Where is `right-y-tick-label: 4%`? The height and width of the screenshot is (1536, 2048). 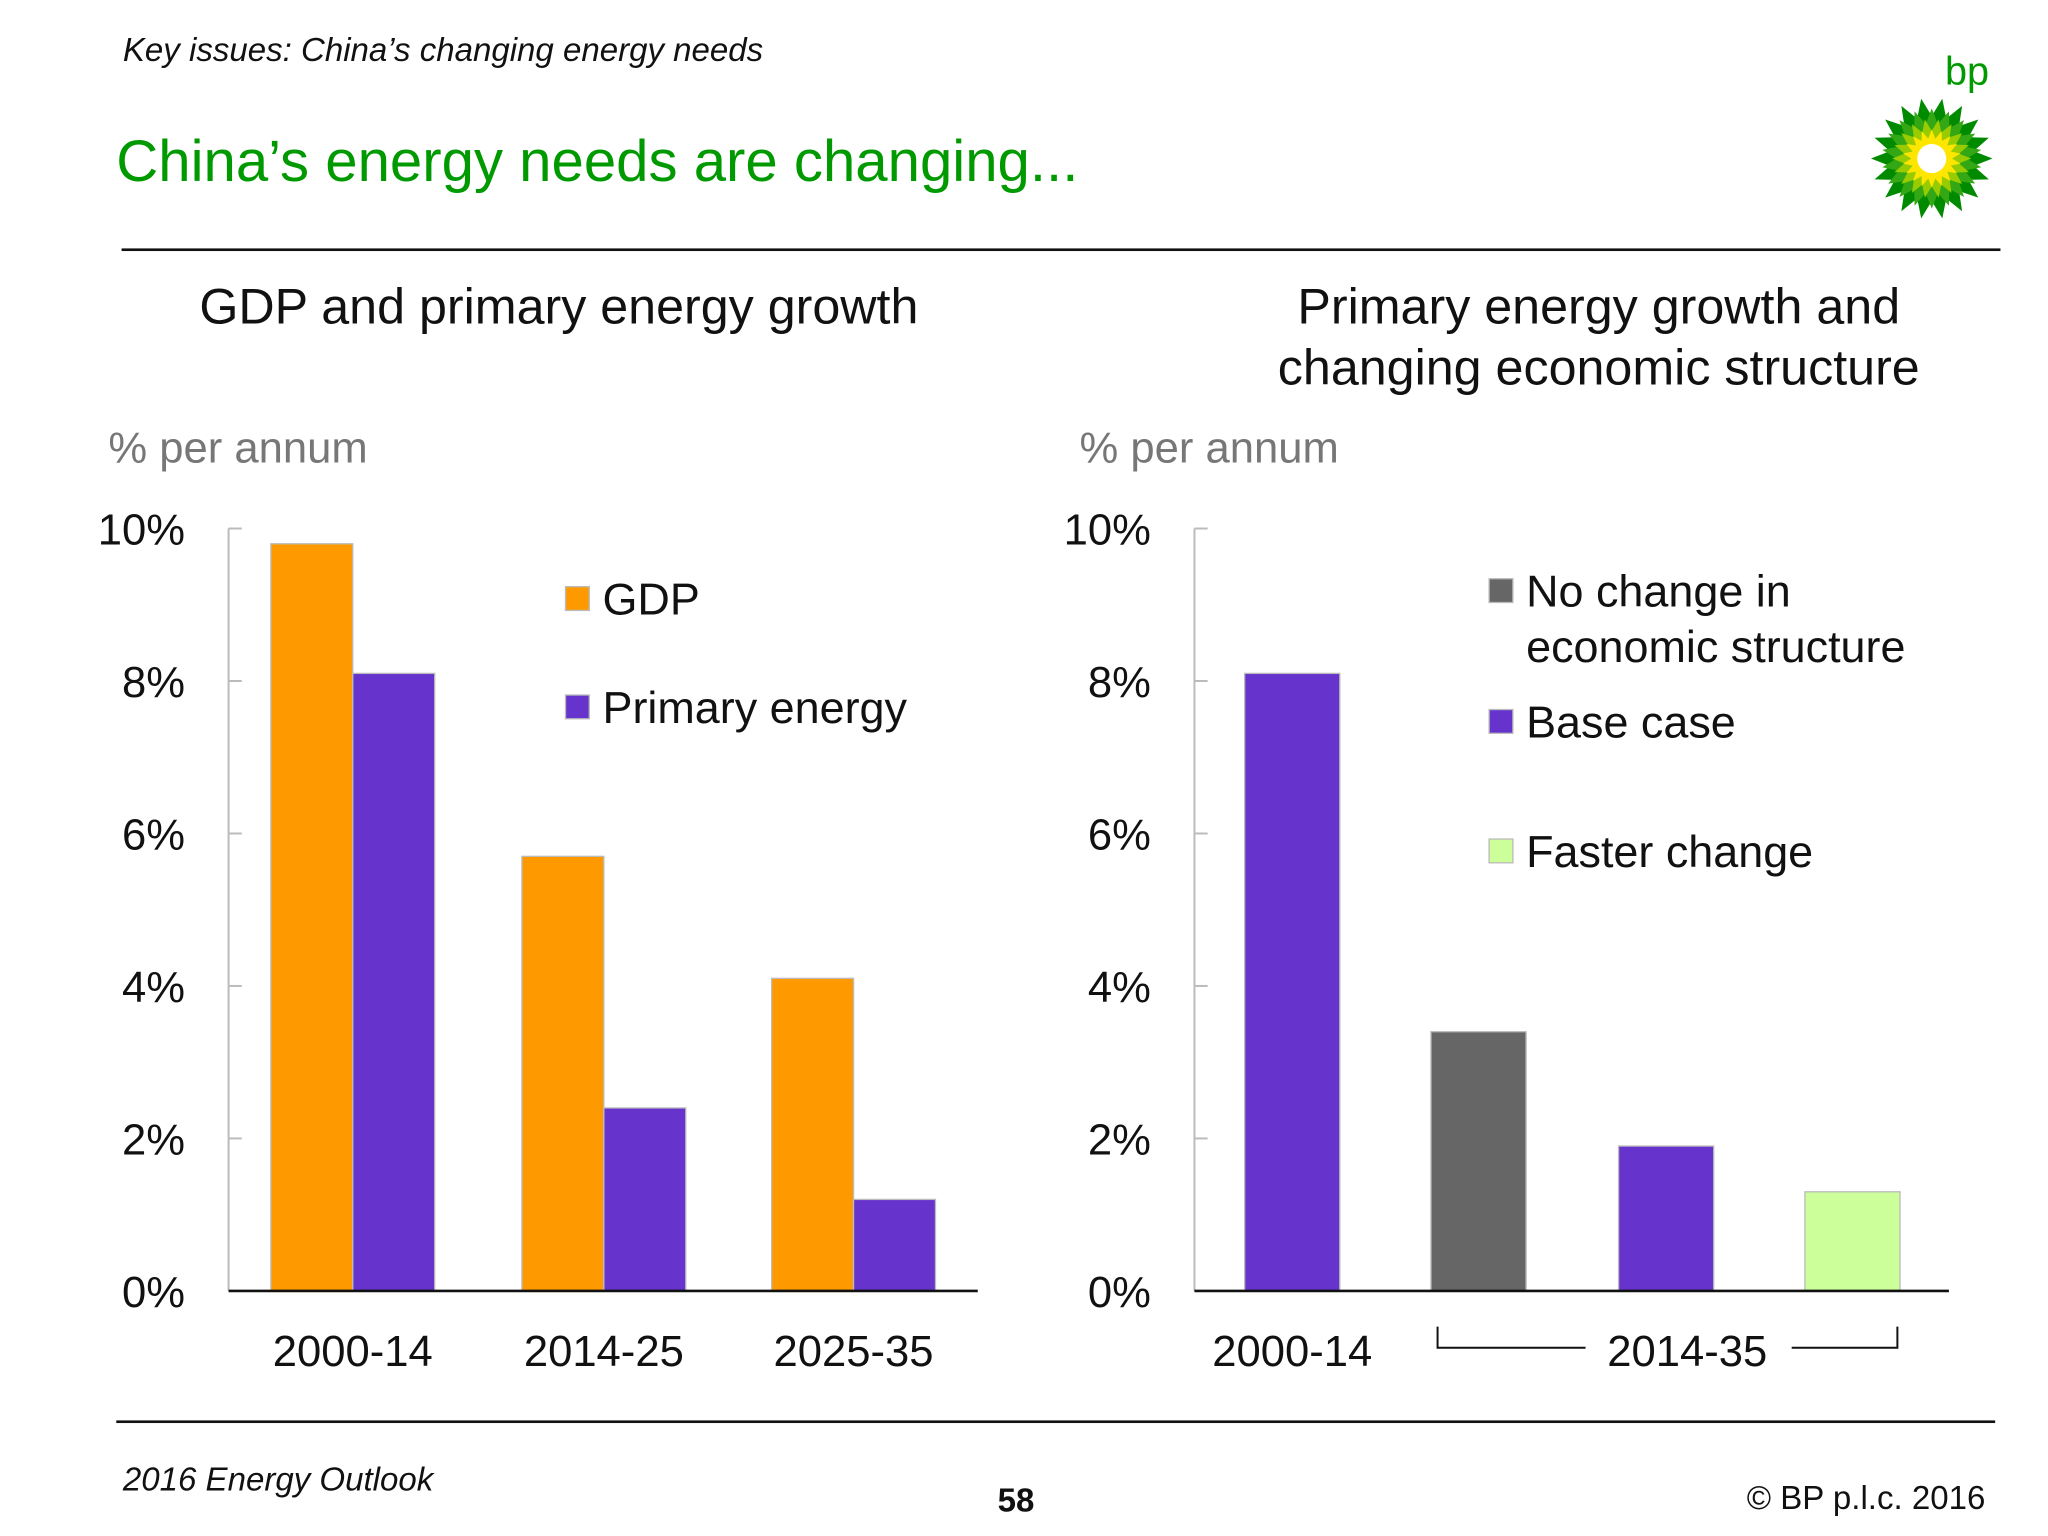 right-y-tick-label: 4% is located at coordinates (1119, 988).